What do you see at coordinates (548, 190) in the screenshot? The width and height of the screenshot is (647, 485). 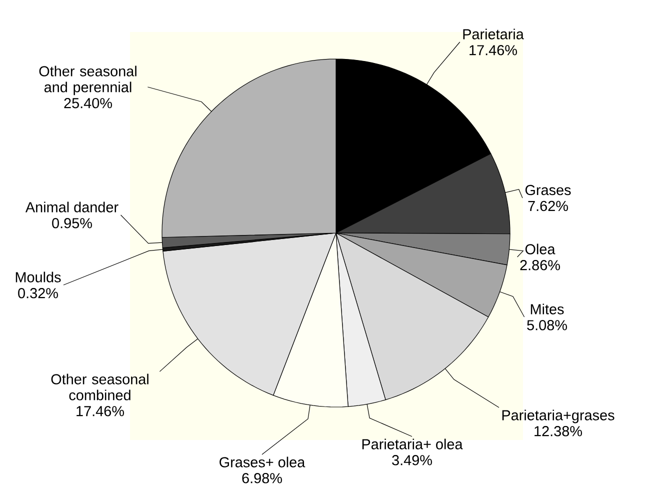 I see `slice-label: Grases` at bounding box center [548, 190].